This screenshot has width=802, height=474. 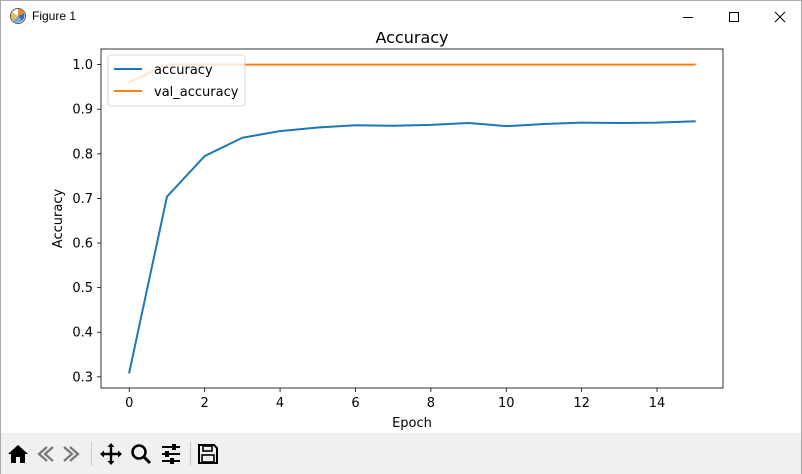 I want to click on home-icon, so click(x=18, y=454).